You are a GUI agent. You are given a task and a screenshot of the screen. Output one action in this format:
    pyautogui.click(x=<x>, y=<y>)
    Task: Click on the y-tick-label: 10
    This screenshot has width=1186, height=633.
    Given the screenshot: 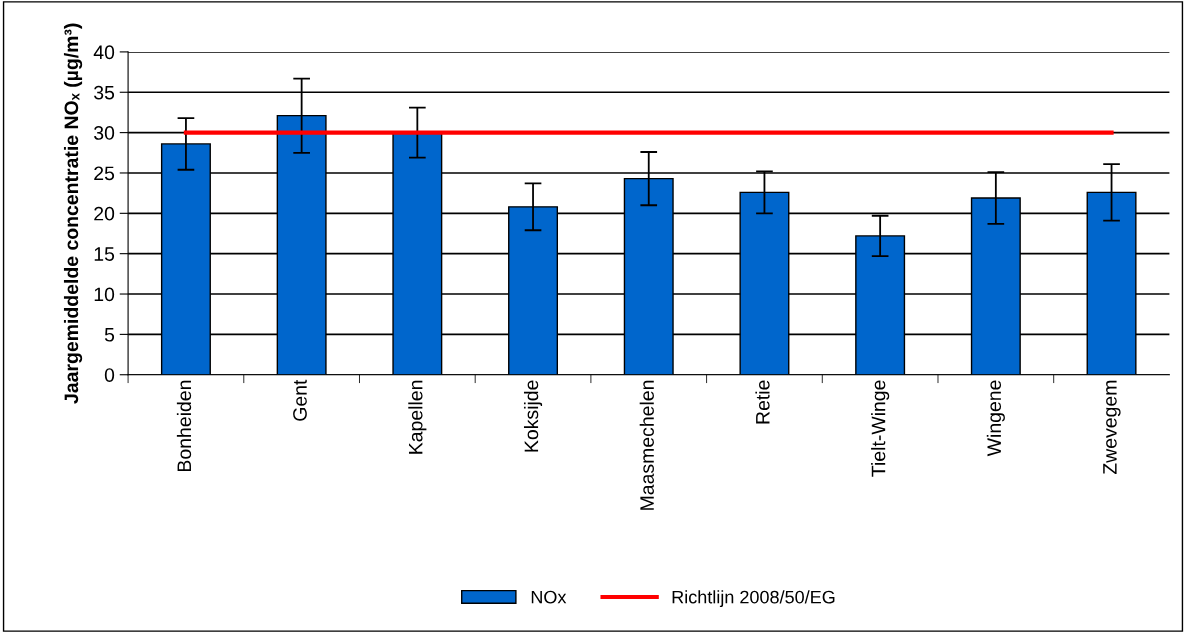 What is the action you would take?
    pyautogui.click(x=104, y=294)
    